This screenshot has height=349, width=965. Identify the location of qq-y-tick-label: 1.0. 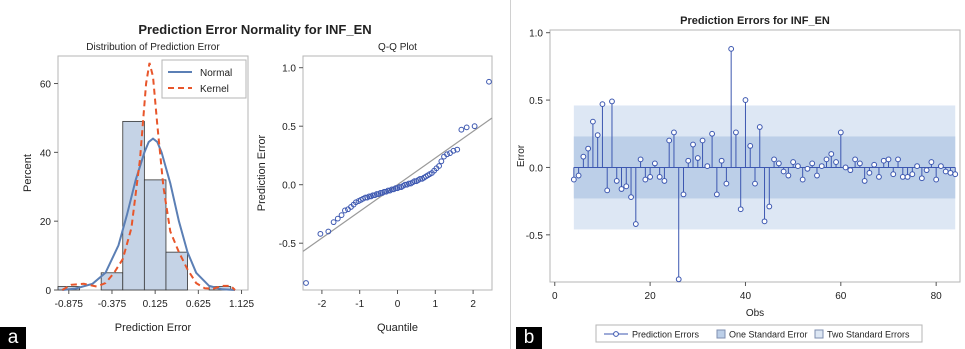
(289, 69).